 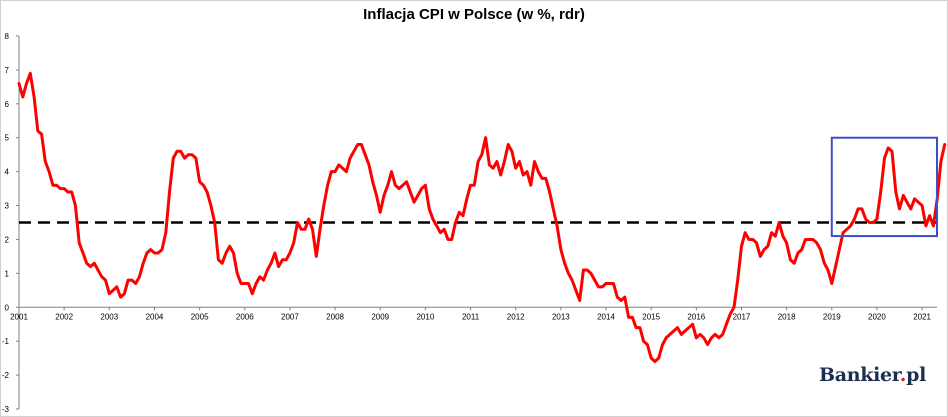 I want to click on x-tick-label: 2006, so click(x=245, y=316).